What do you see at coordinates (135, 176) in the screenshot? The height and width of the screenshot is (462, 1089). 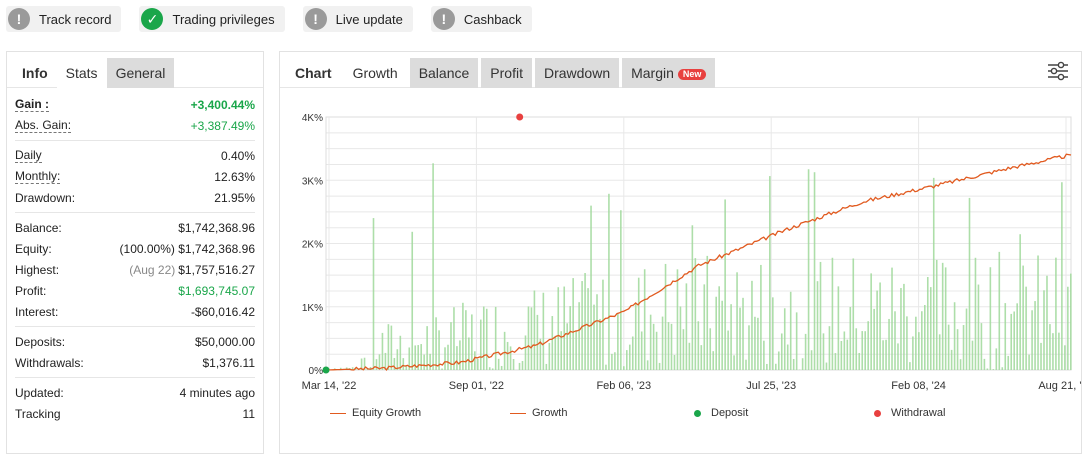 I see `stat-monthly: Monthly: 12.63%` at bounding box center [135, 176].